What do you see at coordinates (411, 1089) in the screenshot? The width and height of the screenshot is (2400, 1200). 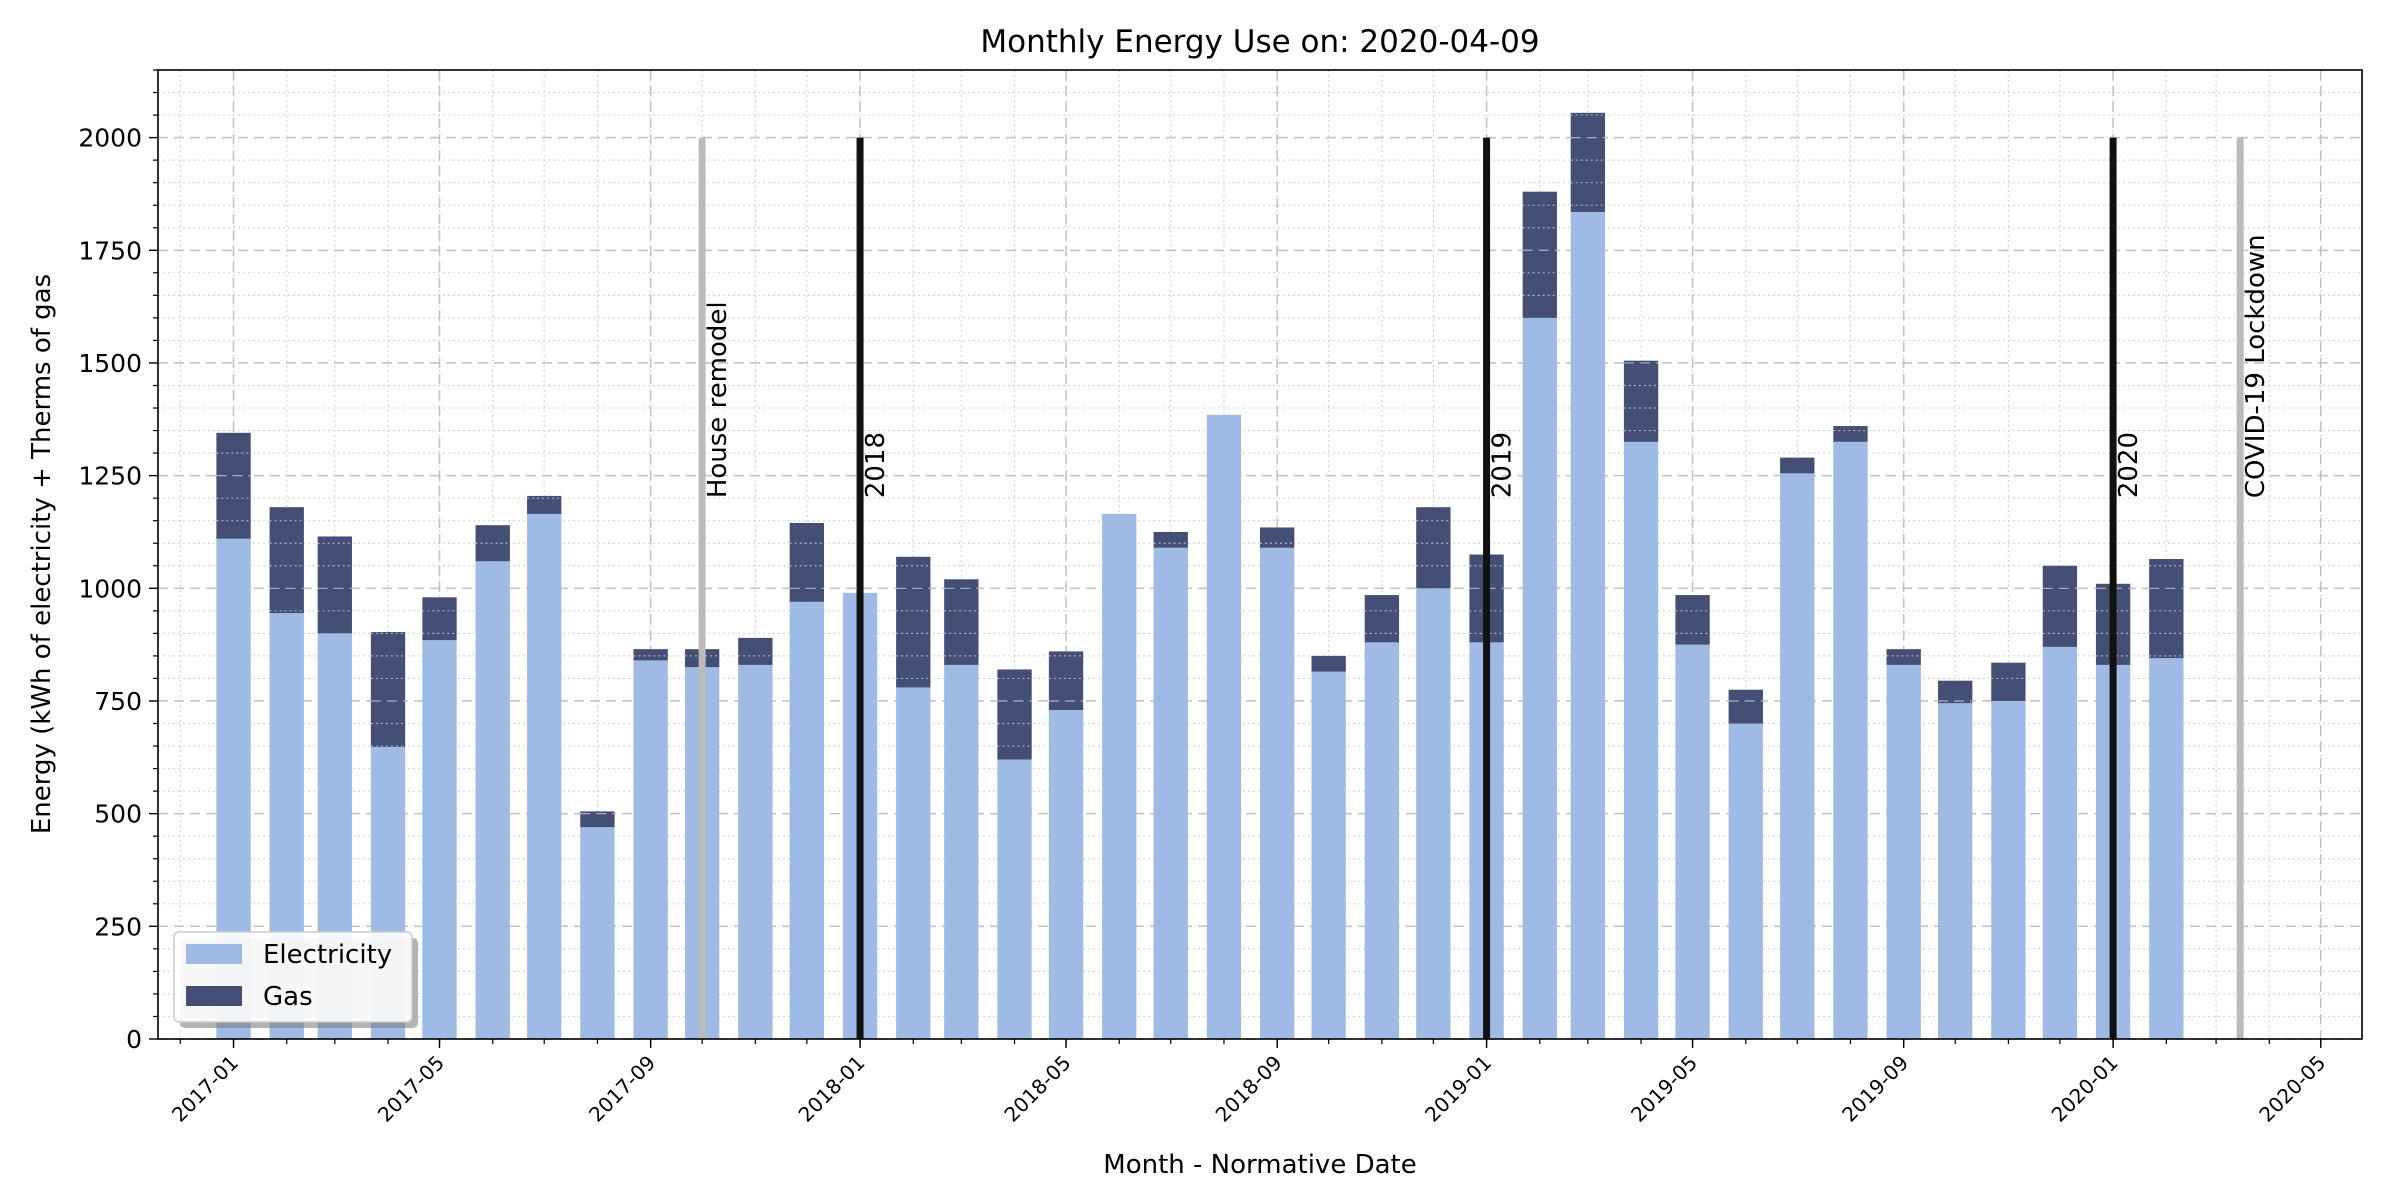 I see `x-tick-label: 2017-05` at bounding box center [411, 1089].